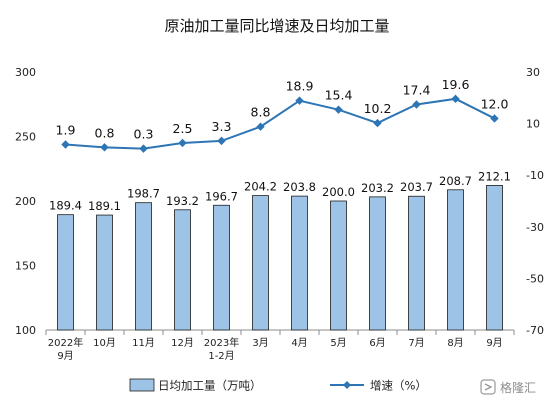 This screenshot has height=406, width=554. Describe the element at coordinates (535, 330) in the screenshot. I see `right-axis-tick-0: -70` at that location.